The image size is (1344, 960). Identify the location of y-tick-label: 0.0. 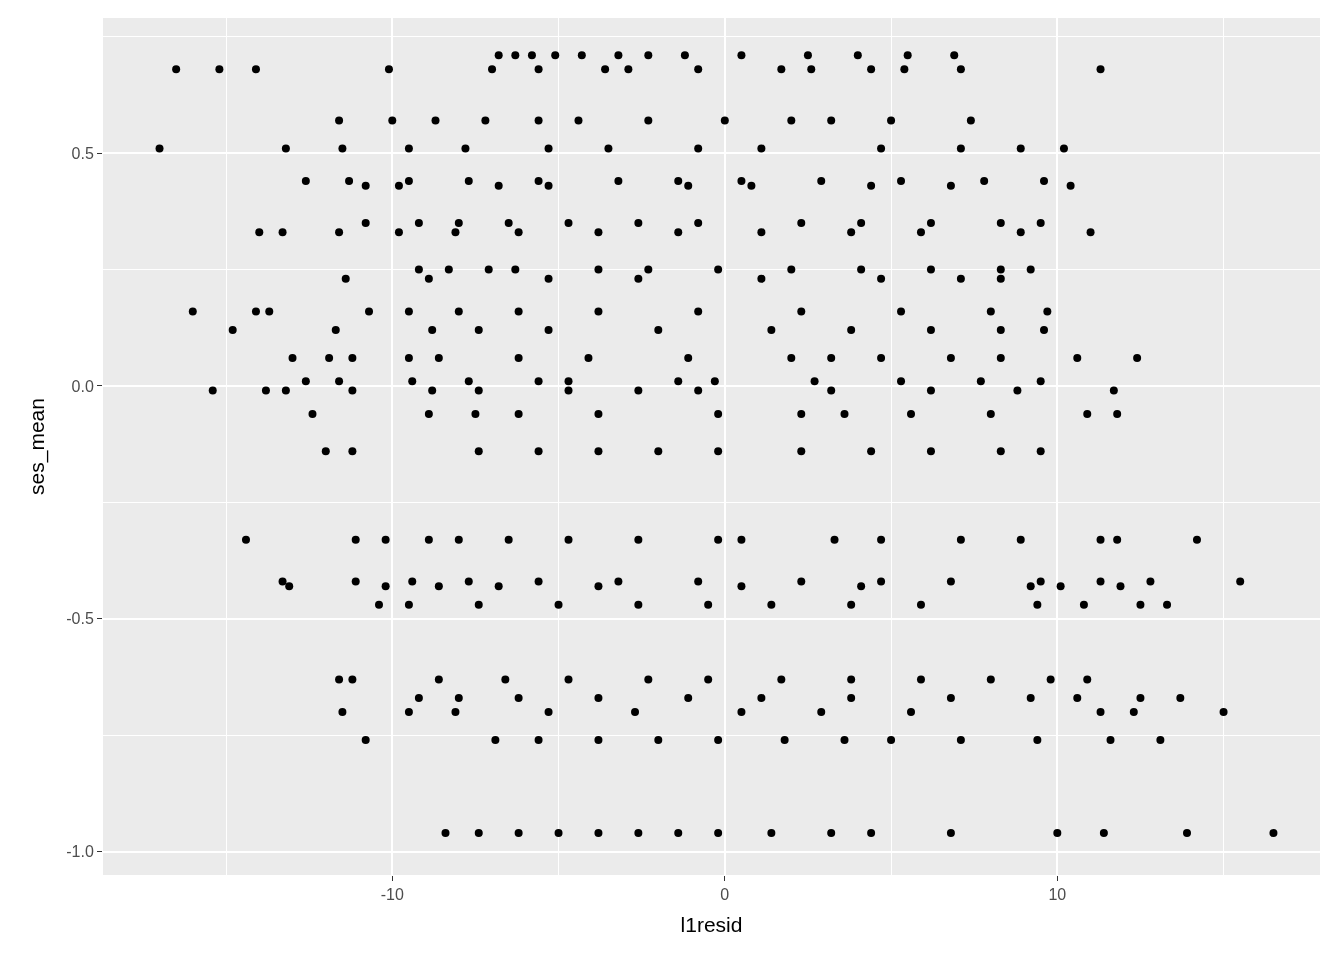
(82, 386).